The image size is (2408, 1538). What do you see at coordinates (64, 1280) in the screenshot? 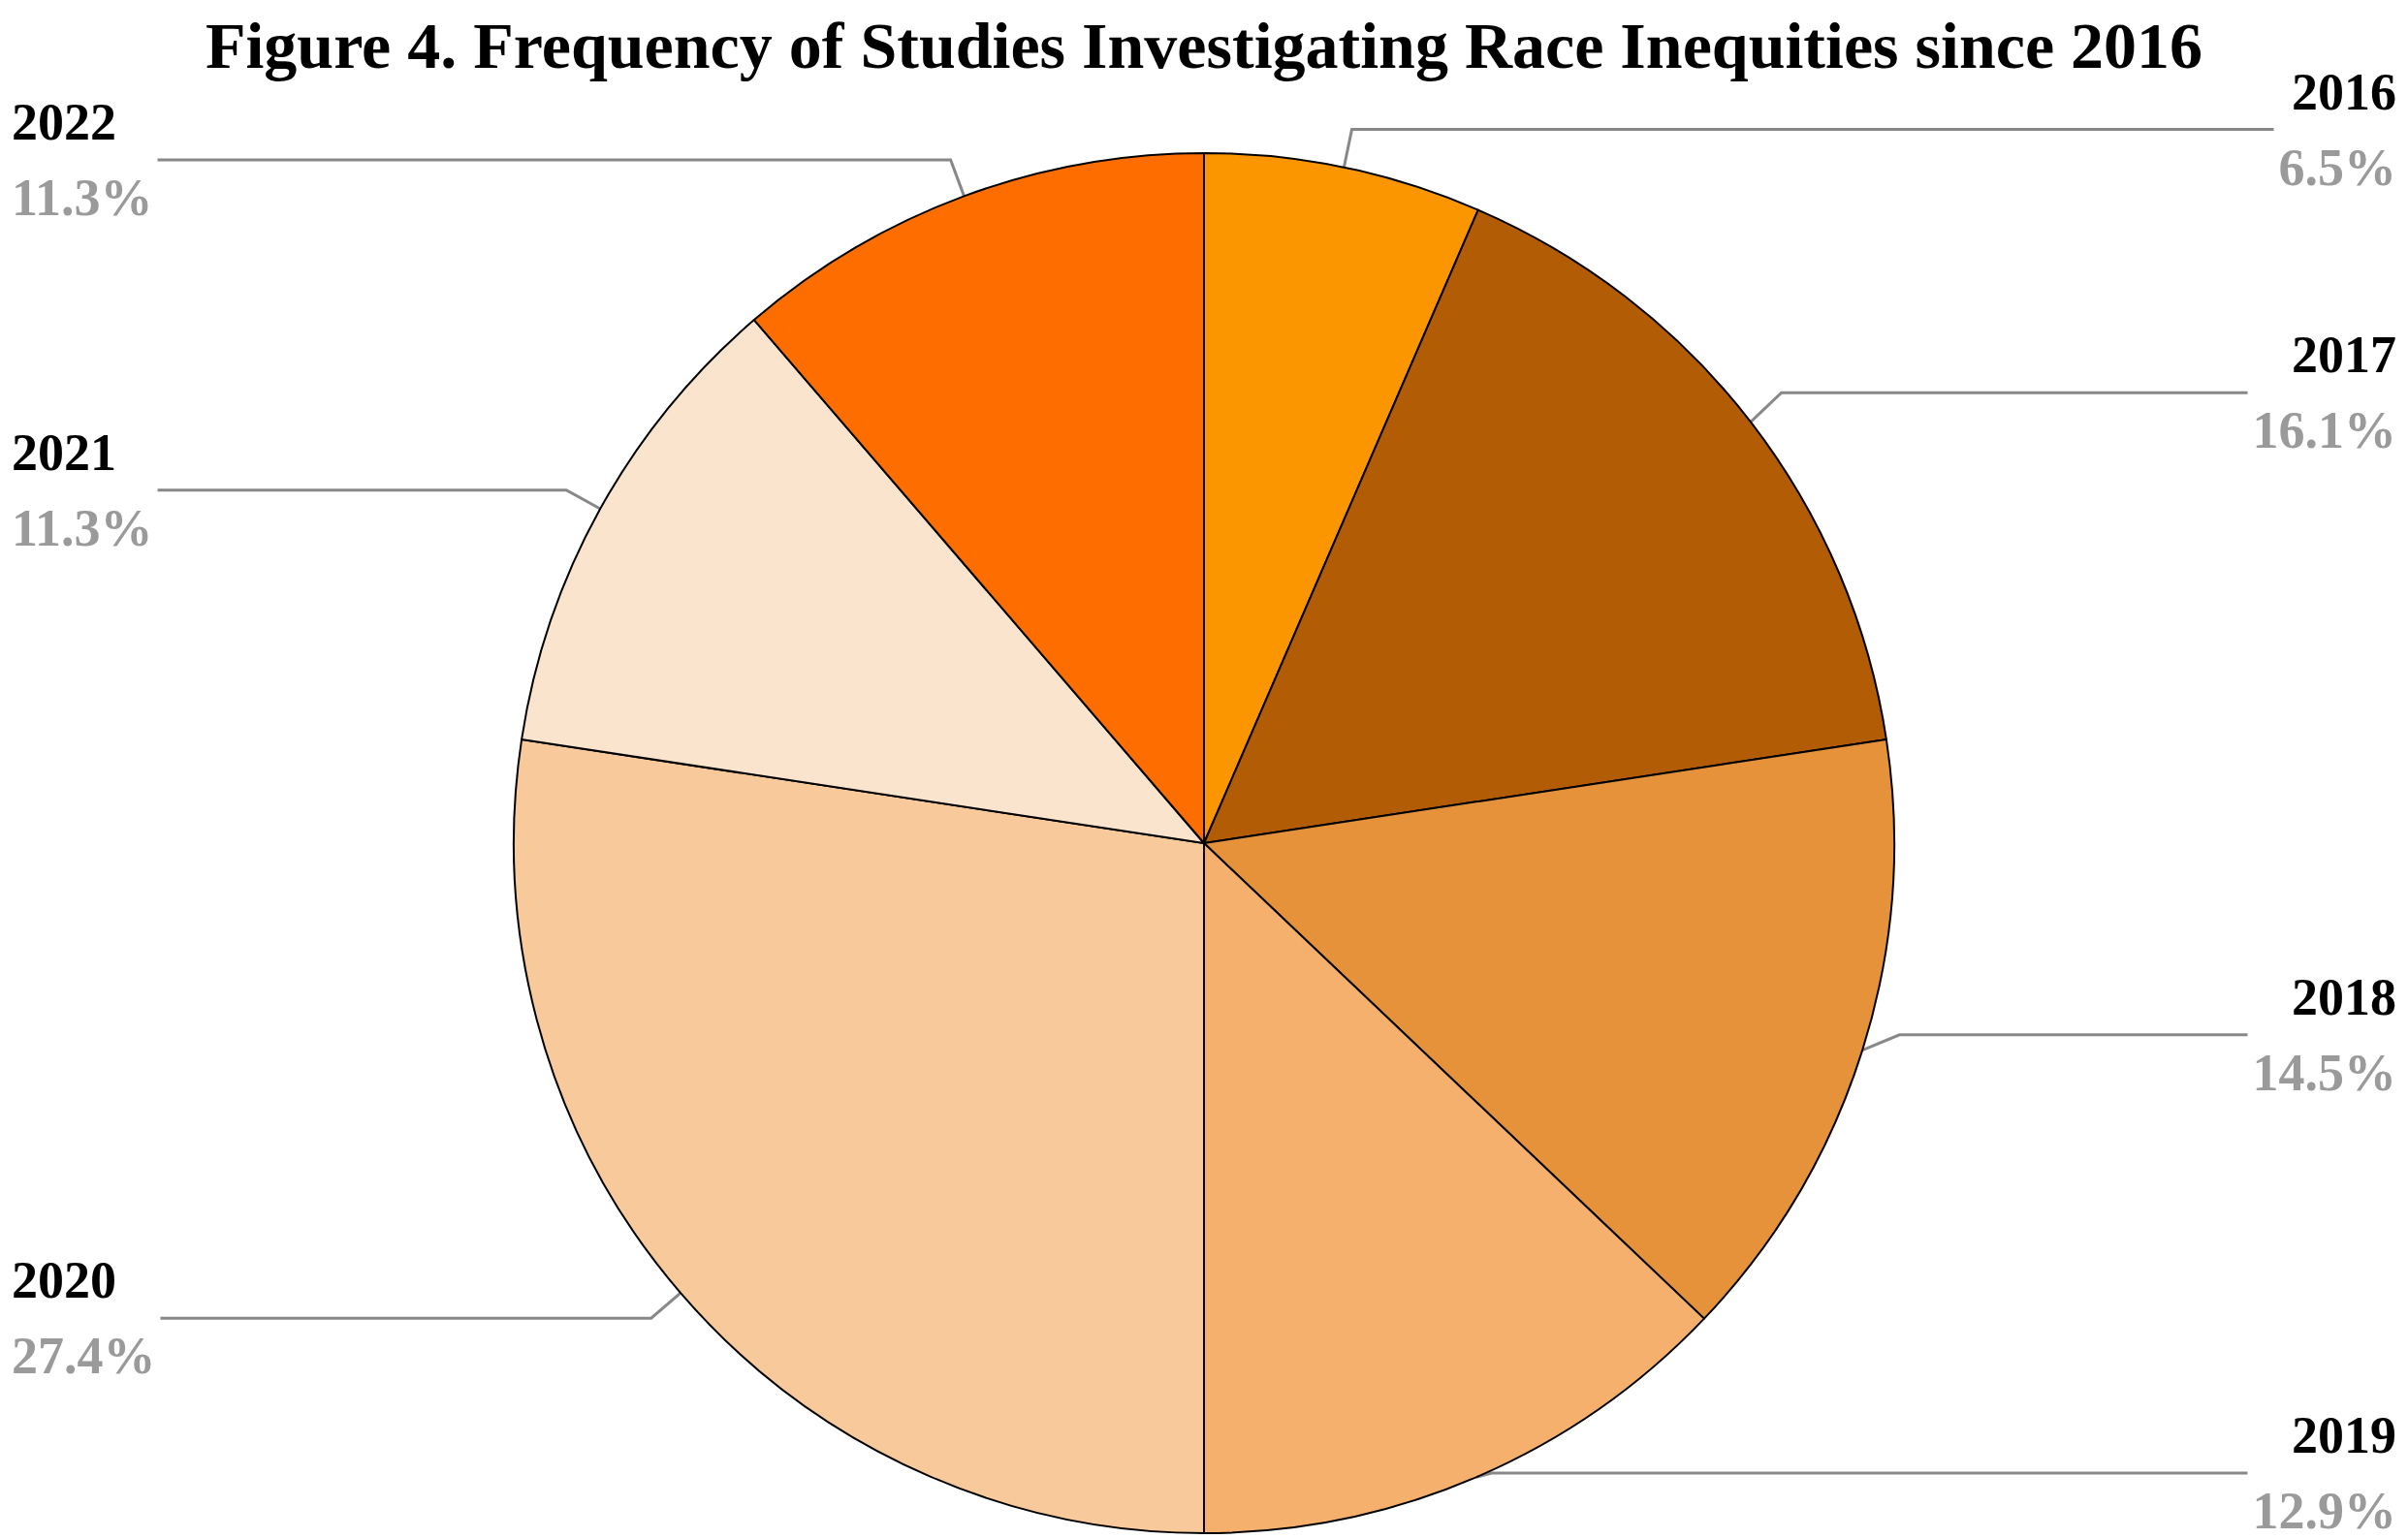
I see `slice-label: 2020` at bounding box center [64, 1280].